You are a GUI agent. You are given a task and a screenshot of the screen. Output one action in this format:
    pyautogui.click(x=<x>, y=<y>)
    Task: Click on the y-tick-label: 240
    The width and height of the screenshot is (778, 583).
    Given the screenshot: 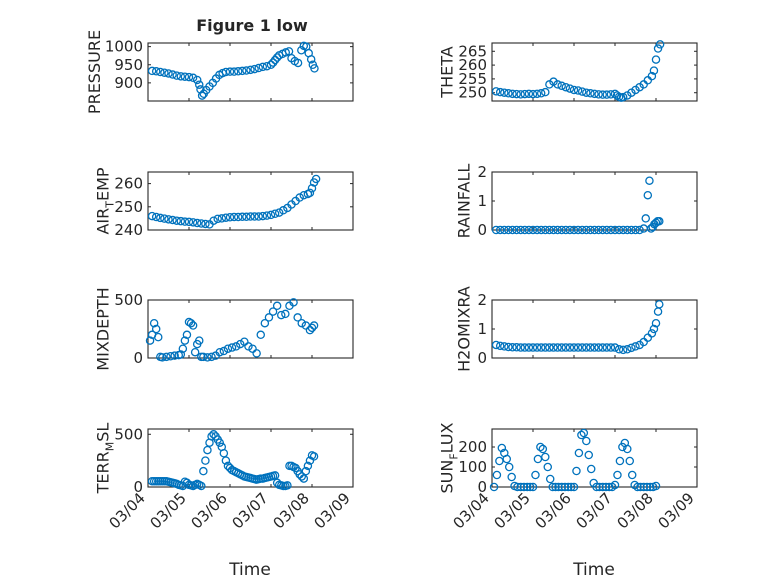 What is the action you would take?
    pyautogui.click(x=128, y=230)
    